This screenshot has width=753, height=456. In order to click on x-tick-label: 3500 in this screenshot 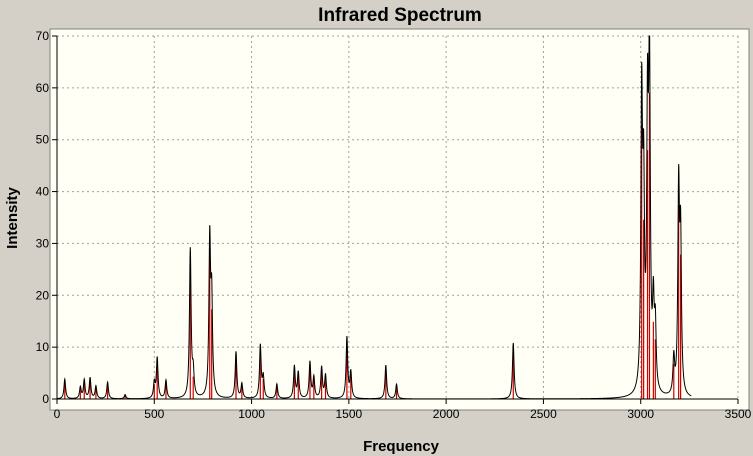, I will do `click(738, 414)`.